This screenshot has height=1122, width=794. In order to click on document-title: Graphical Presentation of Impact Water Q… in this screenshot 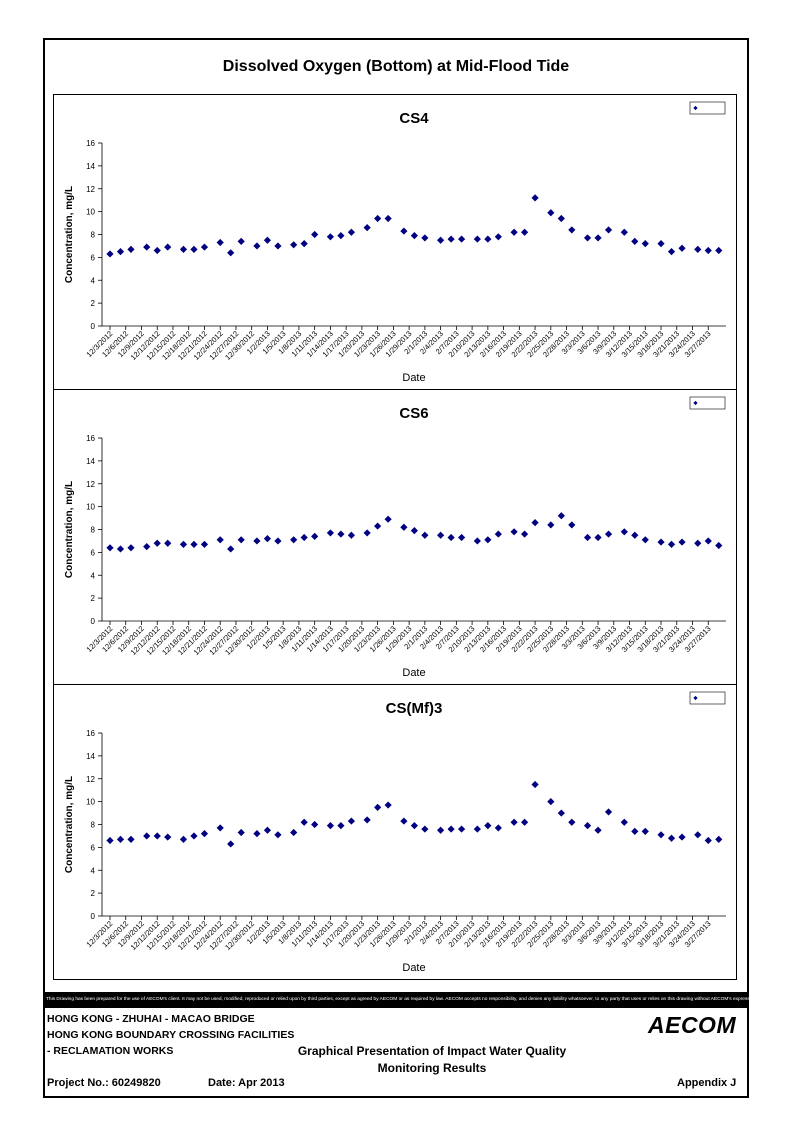, I will do `click(432, 1060)`.